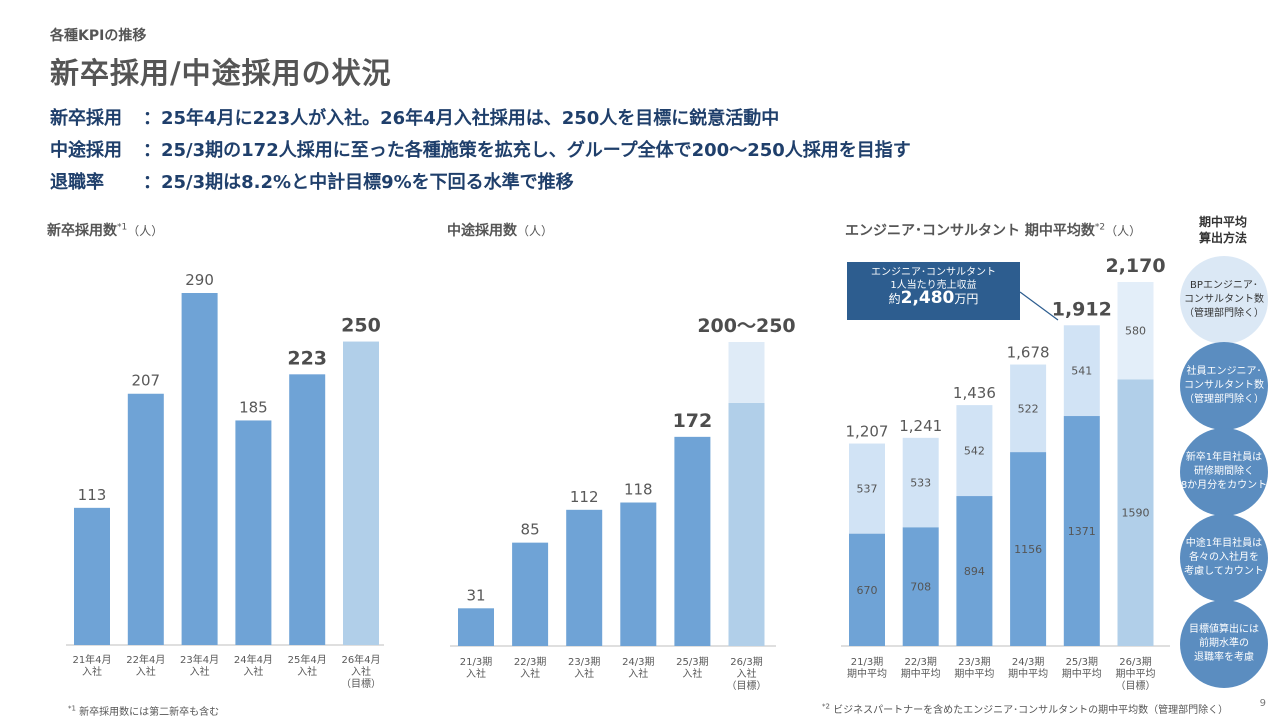 This screenshot has width=1280, height=720. I want to click on data-label: 113, so click(92, 495).